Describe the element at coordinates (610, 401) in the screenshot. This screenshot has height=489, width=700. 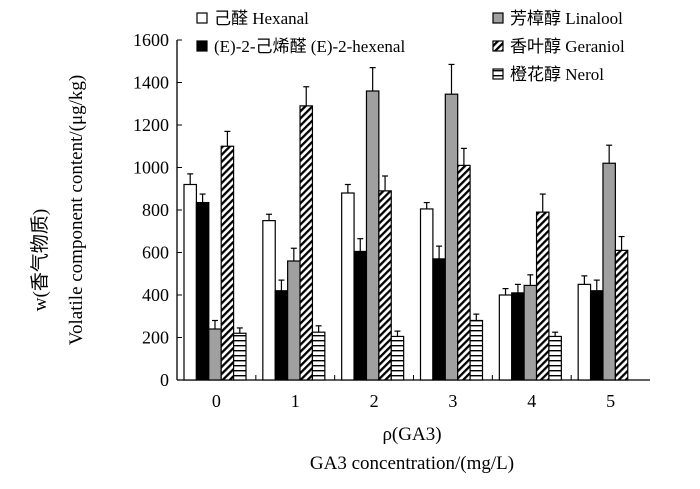
I see `x-tick-label: 5` at that location.